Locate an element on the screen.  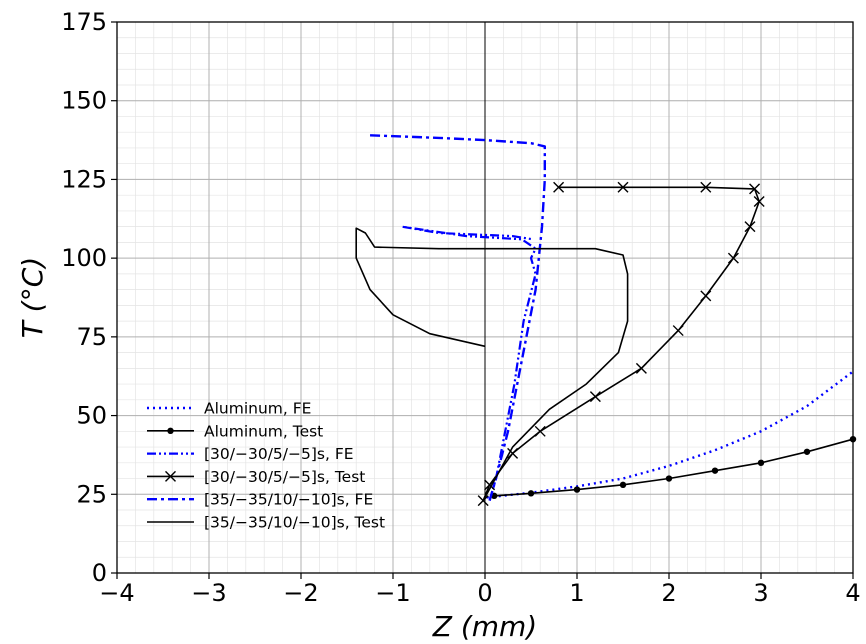
legend-item: [30/−30/5/−5]s, Test is located at coordinates (256, 477).